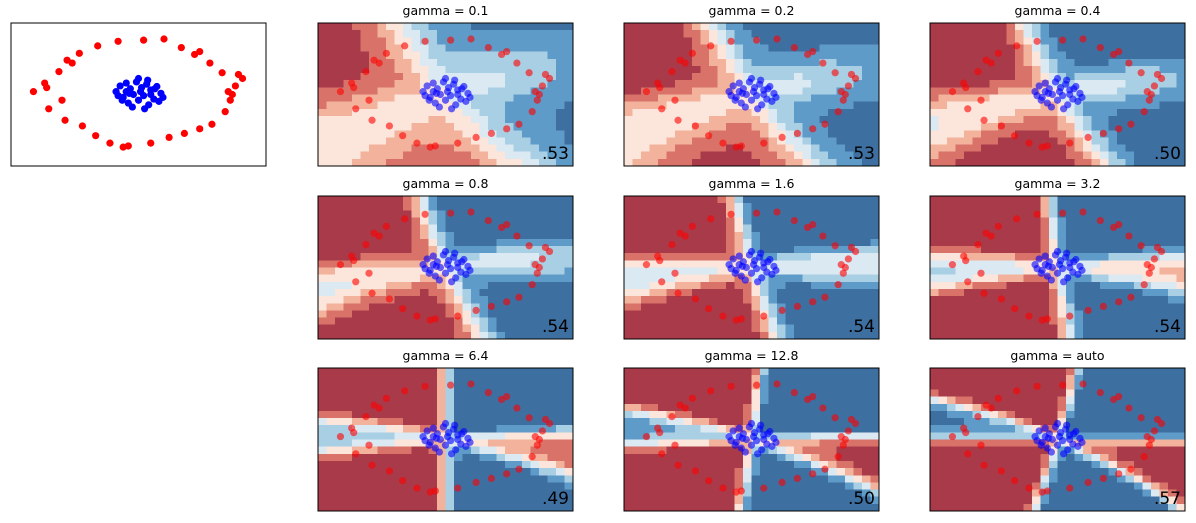  What do you see at coordinates (861, 327) in the screenshot?
I see `score: .54` at bounding box center [861, 327].